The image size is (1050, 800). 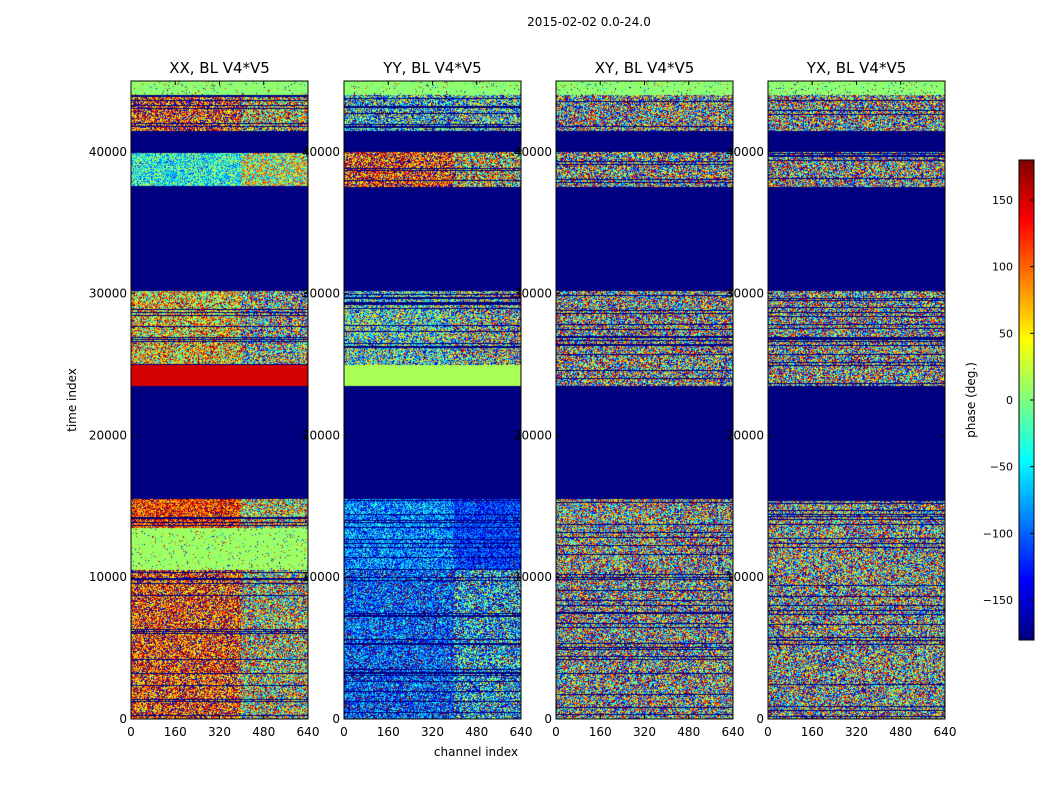 What do you see at coordinates (476, 752) in the screenshot?
I see `x-axis-label: channel index` at bounding box center [476, 752].